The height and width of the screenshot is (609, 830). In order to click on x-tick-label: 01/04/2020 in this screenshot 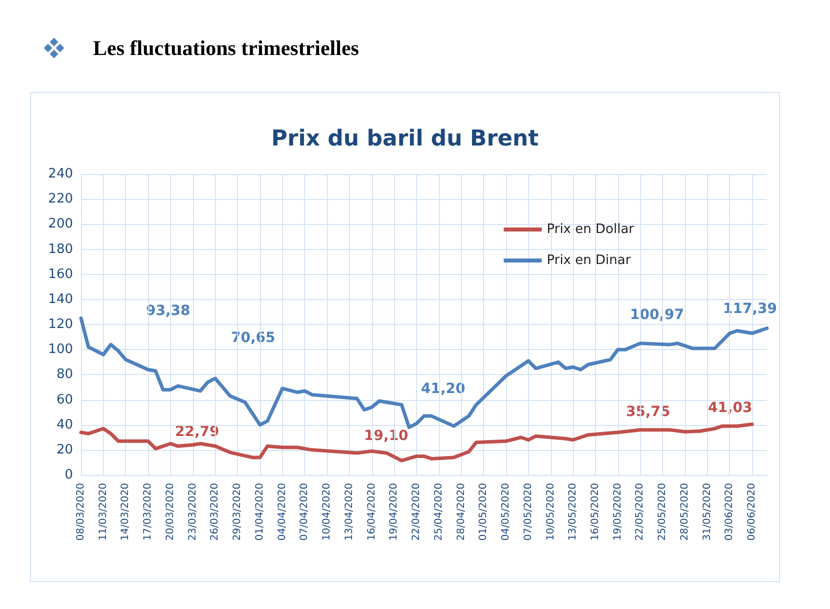, I will do `click(260, 512)`.